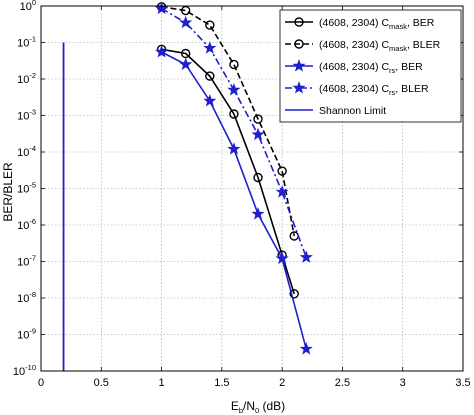  Describe the element at coordinates (24, 370) in the screenshot. I see `y-tick-label: 10⁻¹⁰` at that location.